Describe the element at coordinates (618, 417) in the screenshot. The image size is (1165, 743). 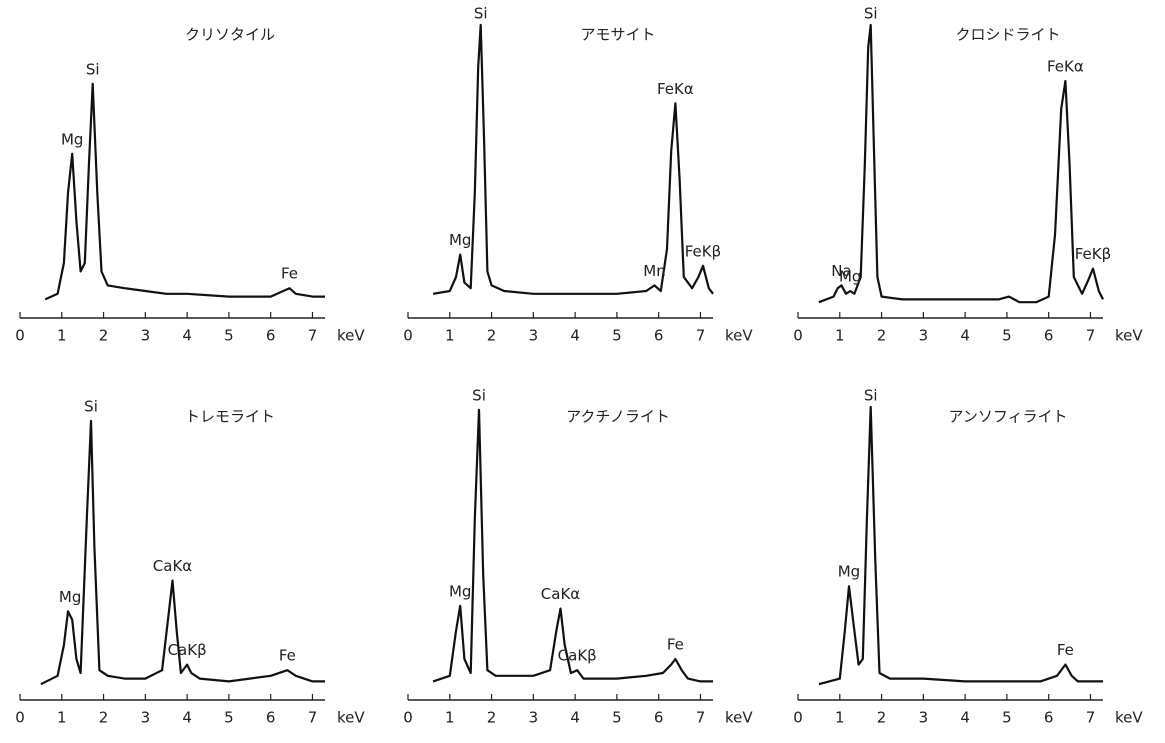
I see `panel-title: アクチノライト` at that location.